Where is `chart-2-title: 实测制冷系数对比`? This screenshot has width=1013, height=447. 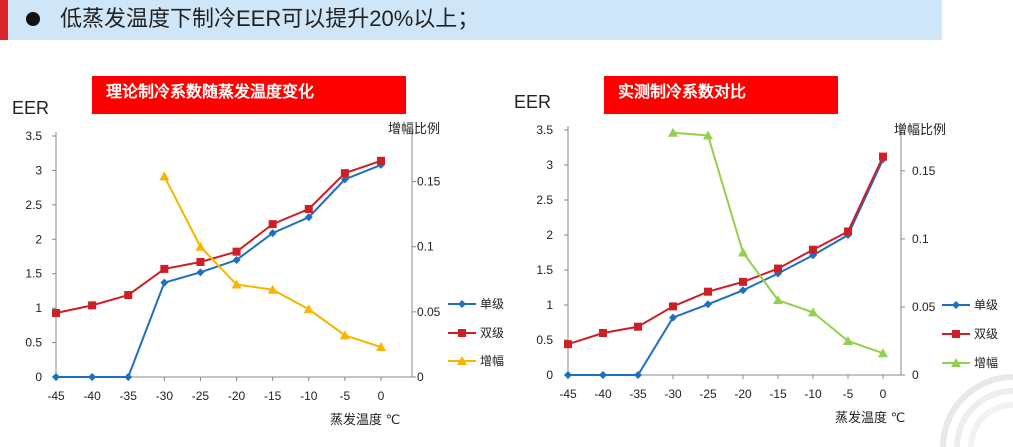
chart-2-title: 实测制冷系数对比 is located at coordinates (721, 95).